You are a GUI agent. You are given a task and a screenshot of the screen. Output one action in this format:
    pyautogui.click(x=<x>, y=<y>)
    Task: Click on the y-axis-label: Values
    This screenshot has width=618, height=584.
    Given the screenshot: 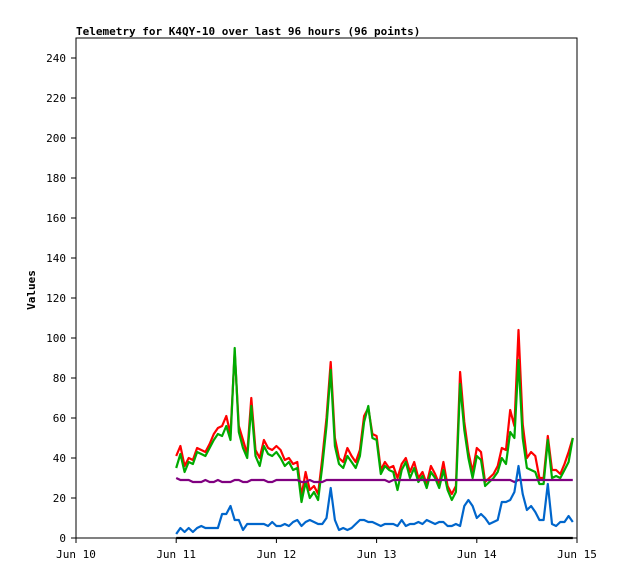 What is the action you would take?
    pyautogui.click(x=31, y=290)
    